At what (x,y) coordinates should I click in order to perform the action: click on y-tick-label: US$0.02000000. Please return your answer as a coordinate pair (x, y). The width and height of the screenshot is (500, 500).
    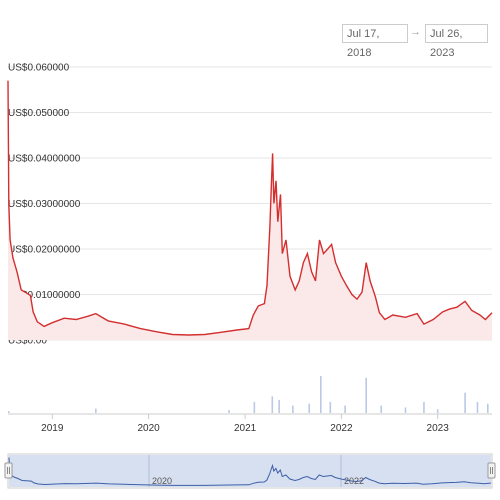
    Looking at the image, I should click on (44, 250).